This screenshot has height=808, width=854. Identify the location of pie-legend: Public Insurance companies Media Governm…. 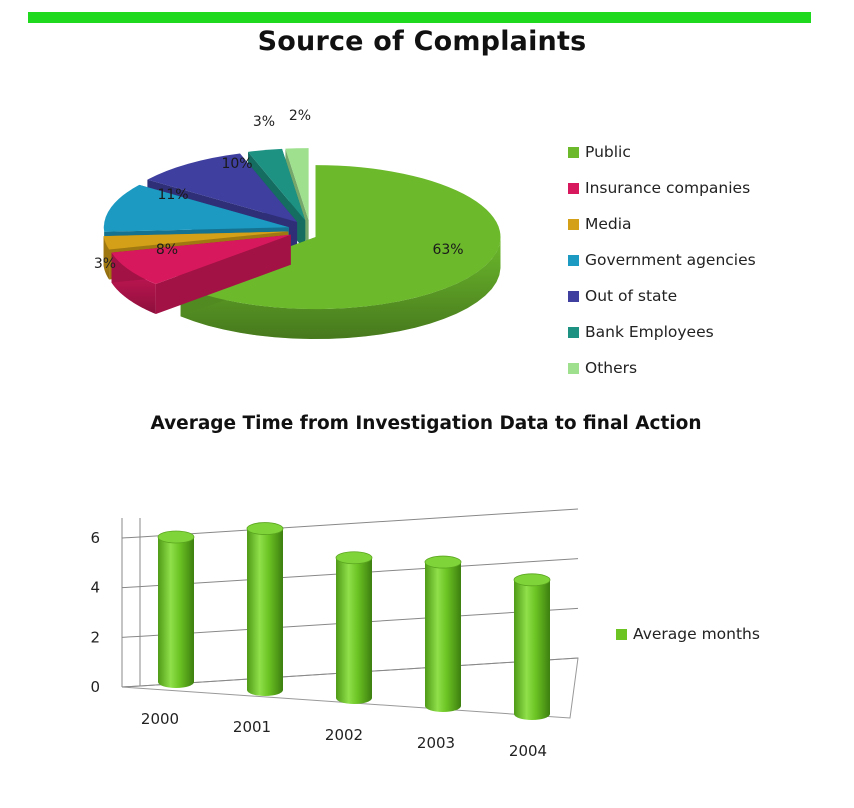
(662, 260).